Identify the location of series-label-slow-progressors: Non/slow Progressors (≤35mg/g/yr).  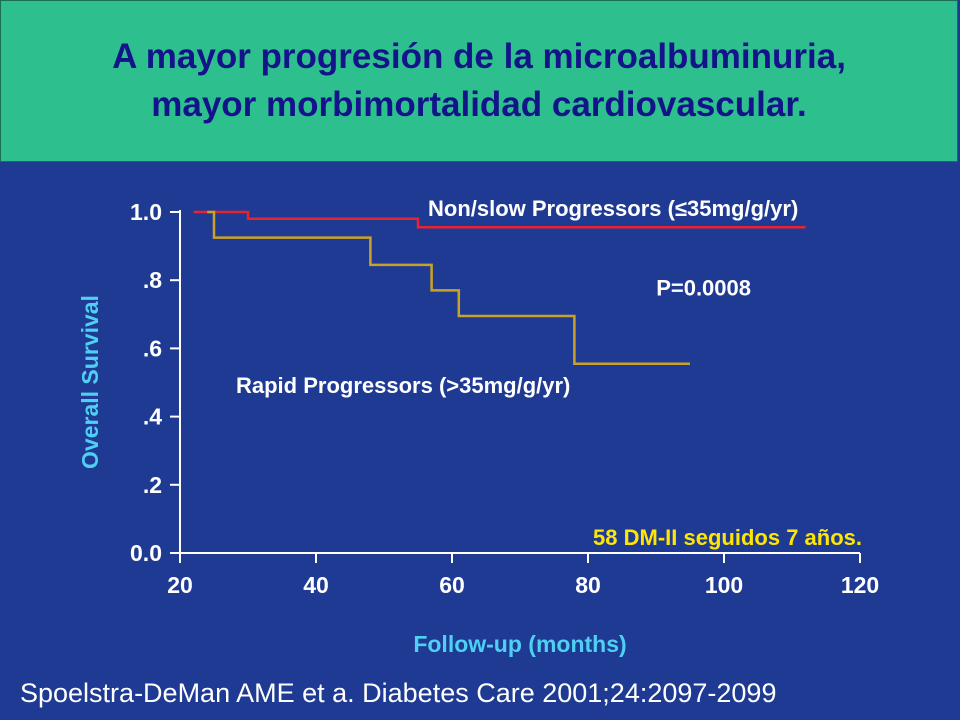
(613, 208).